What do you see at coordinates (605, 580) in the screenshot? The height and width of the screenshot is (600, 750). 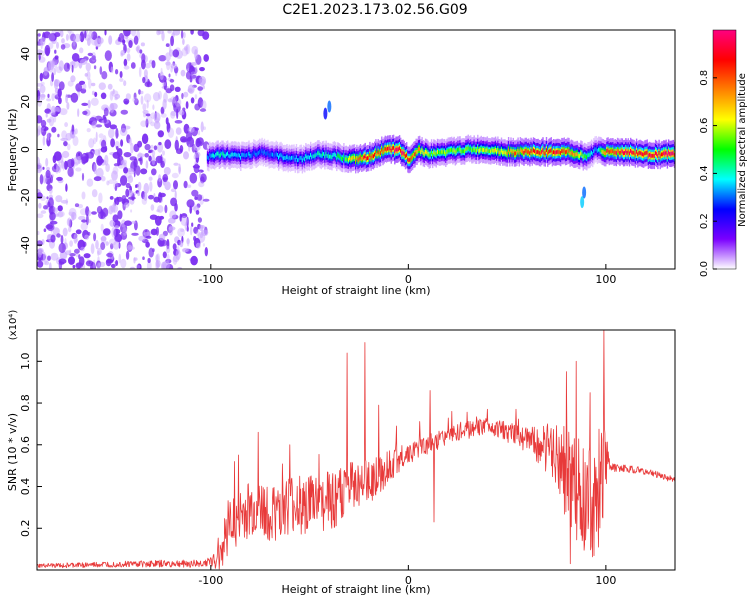 I see `snr-x-tick-label: 100` at bounding box center [605, 580].